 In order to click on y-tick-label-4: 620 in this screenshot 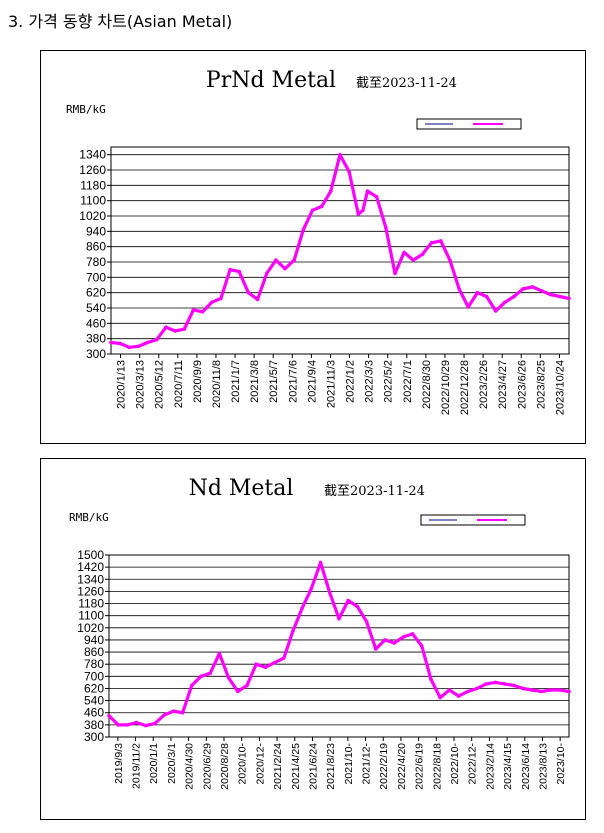, I will do `click(94, 688)`.